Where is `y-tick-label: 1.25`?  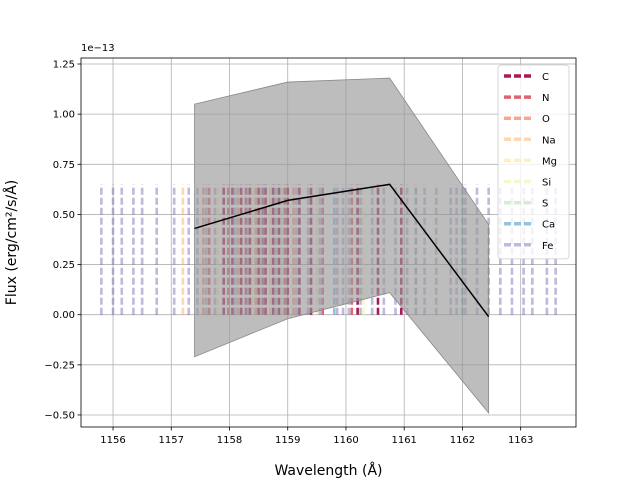 y-tick-label: 1.25 is located at coordinates (64, 65).